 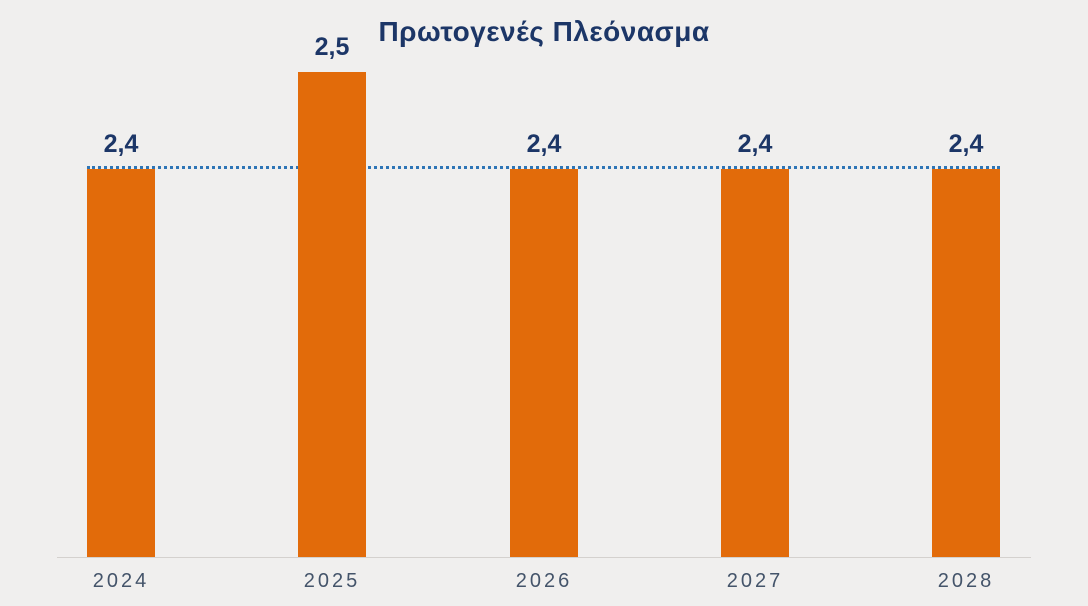 I want to click on x-tick-2026: 2026, so click(x=544, y=581).